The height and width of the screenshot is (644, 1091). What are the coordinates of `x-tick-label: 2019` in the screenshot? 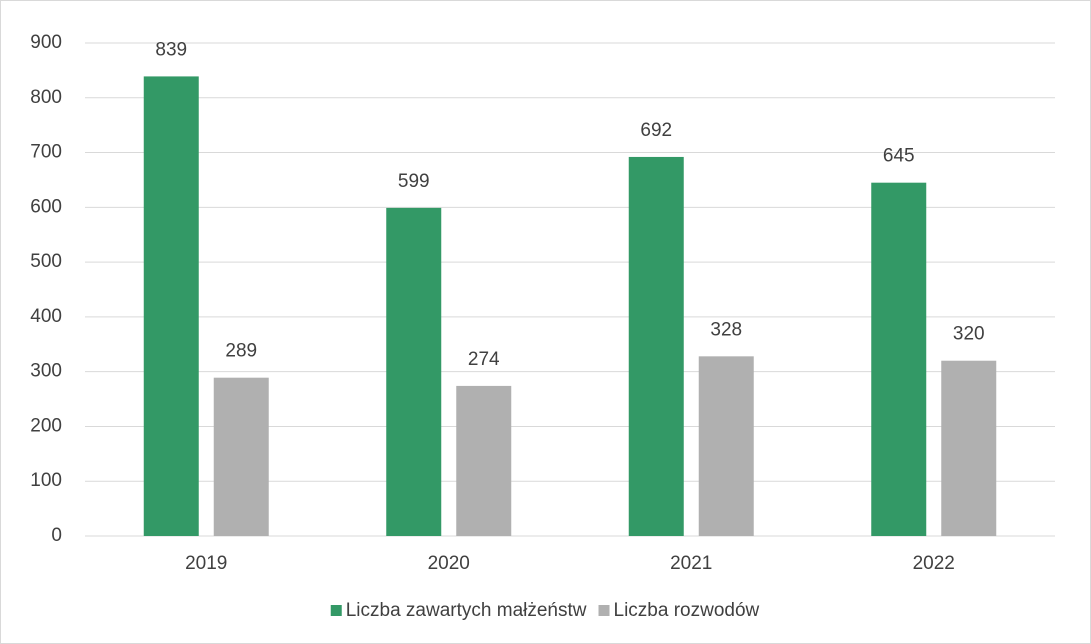 It's located at (206, 563).